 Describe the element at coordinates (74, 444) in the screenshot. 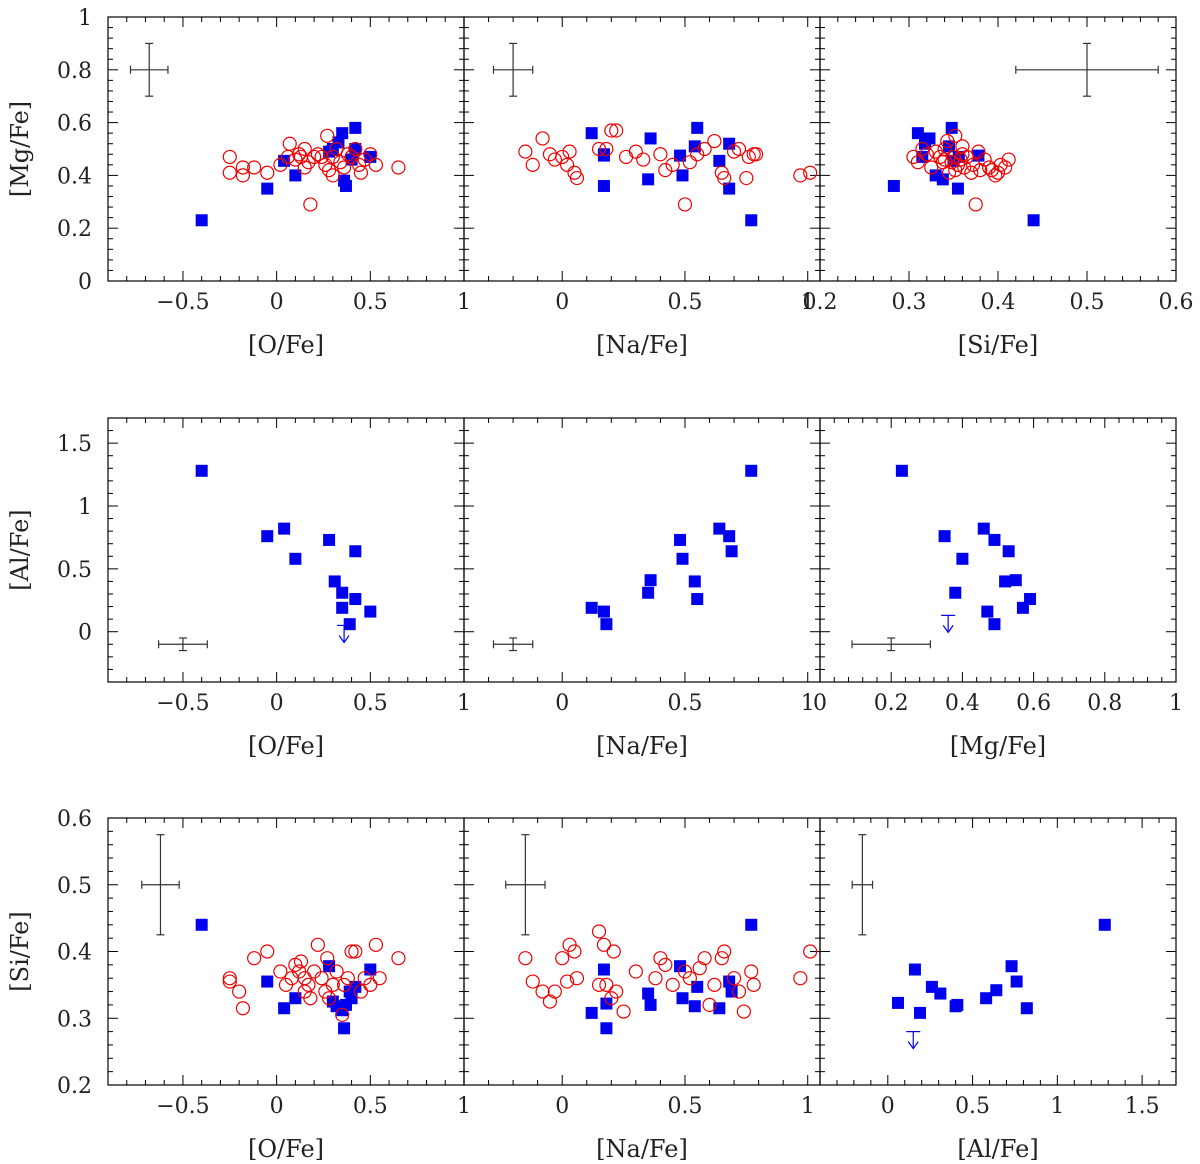

I see `y-tick-label: 1.5` at that location.